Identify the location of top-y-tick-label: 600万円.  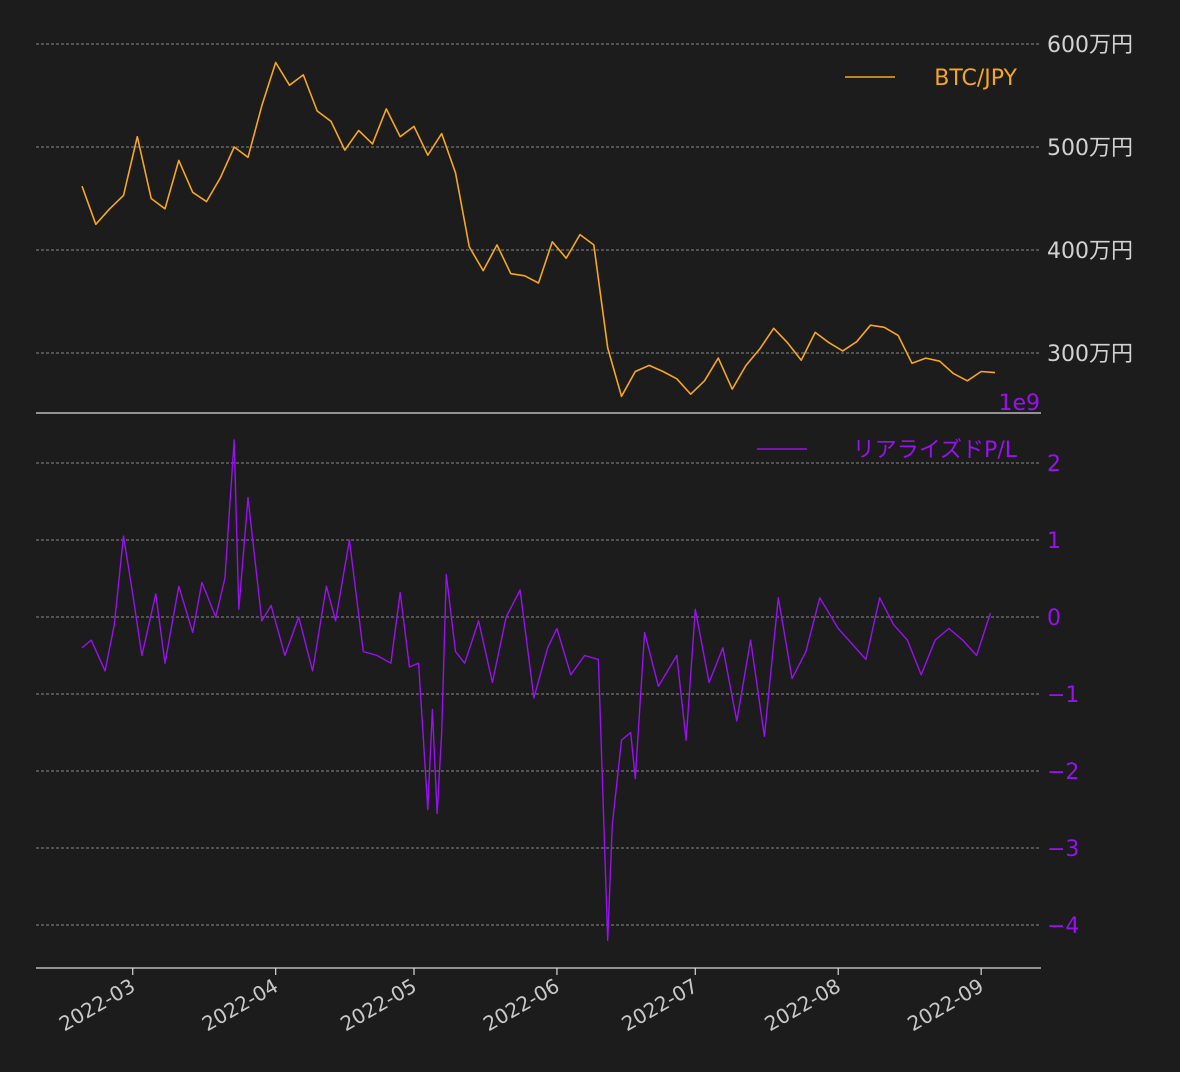
(1090, 45).